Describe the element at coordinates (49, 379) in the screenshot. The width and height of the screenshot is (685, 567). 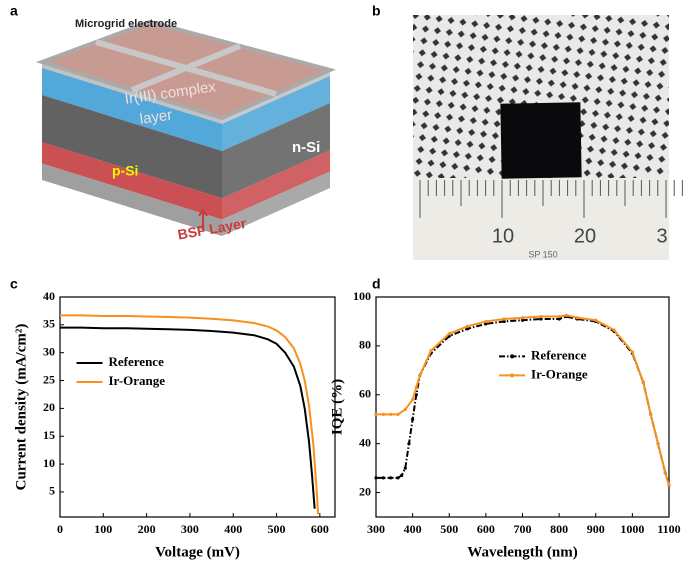
I see `y-tick-label: 25` at that location.